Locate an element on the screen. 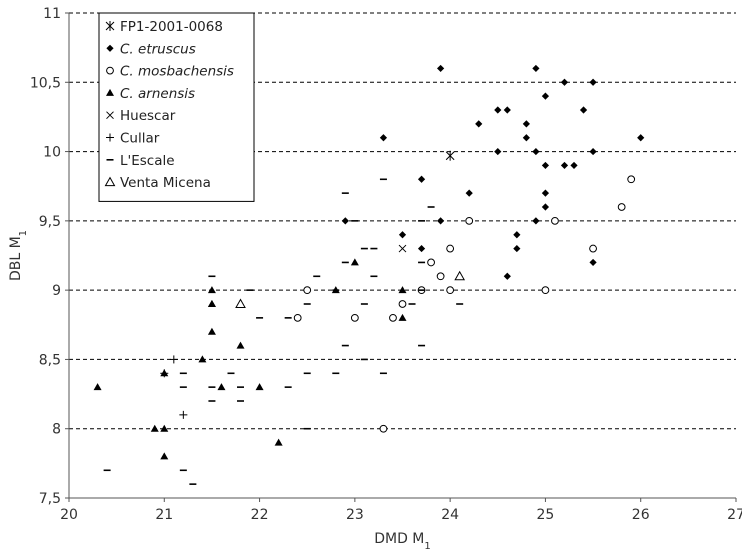  y-tick-label: 9,5 is located at coordinates (50, 222).